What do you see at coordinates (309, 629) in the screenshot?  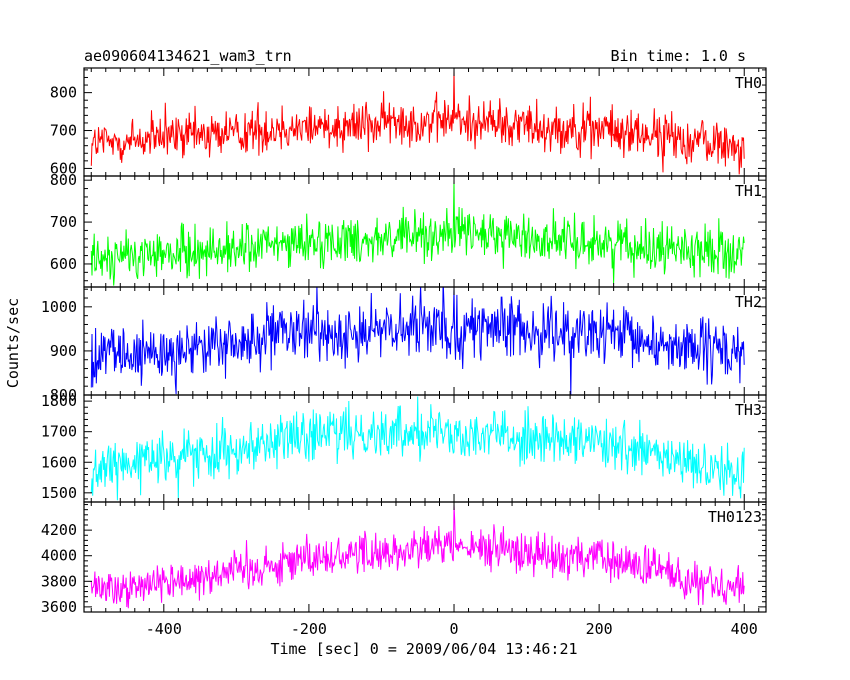 I see `x-tick-label: -200` at bounding box center [309, 629].